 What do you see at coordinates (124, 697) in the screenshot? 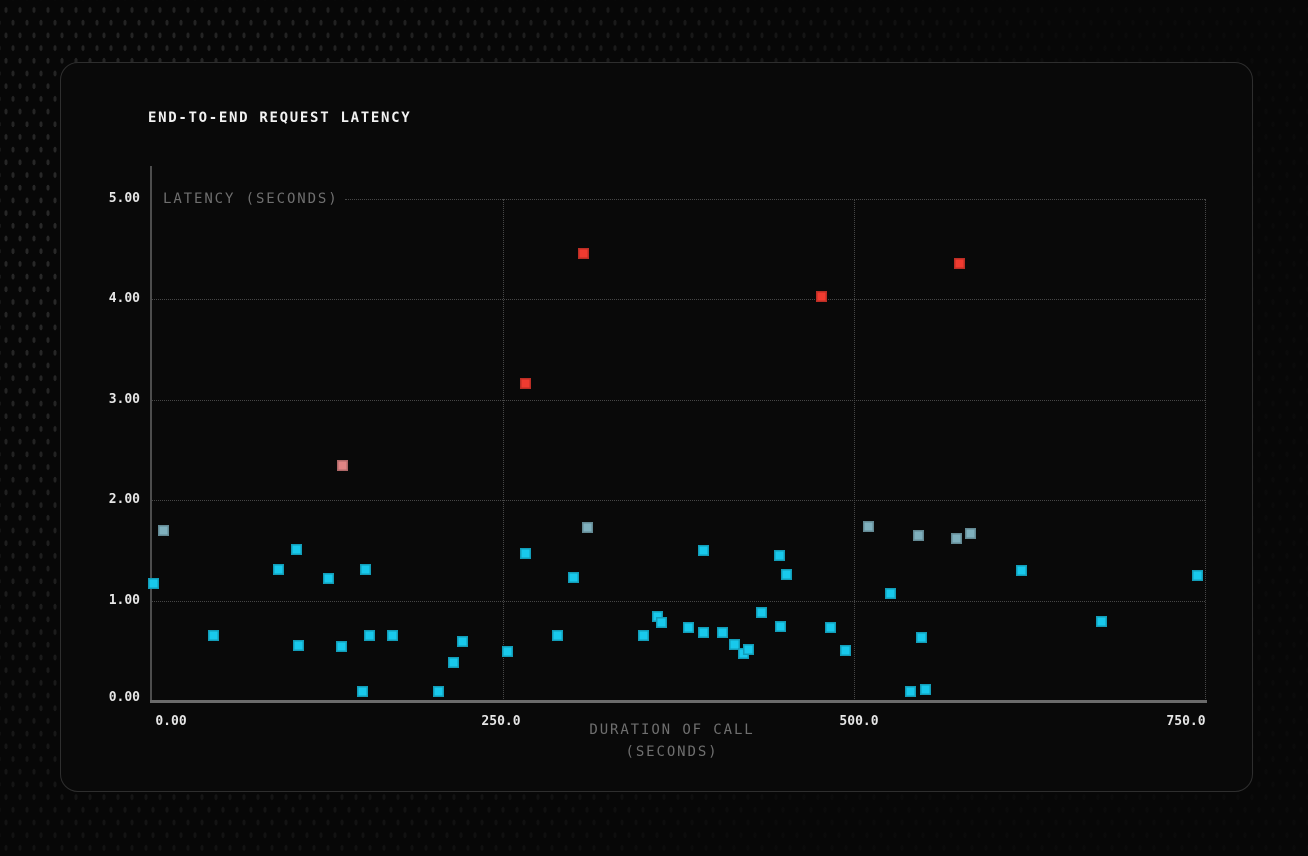
I see `y-tick-0.00: 0.00` at bounding box center [124, 697].